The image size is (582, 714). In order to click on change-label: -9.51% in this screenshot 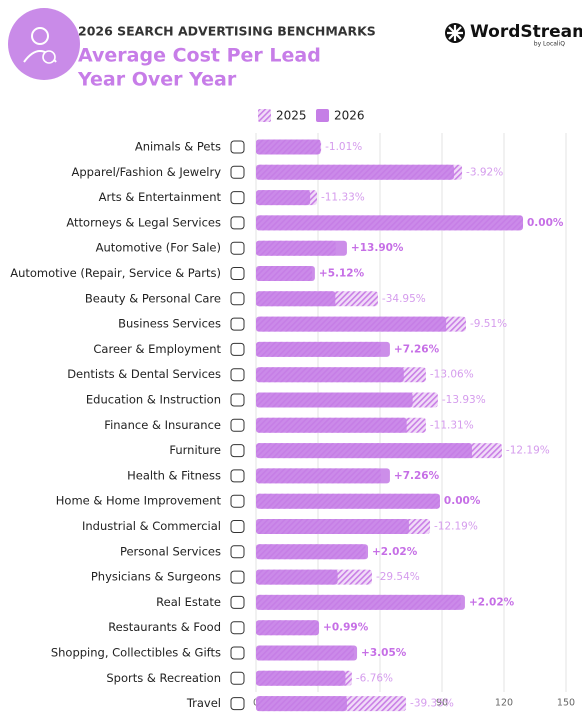, I will do `click(488, 324)`.